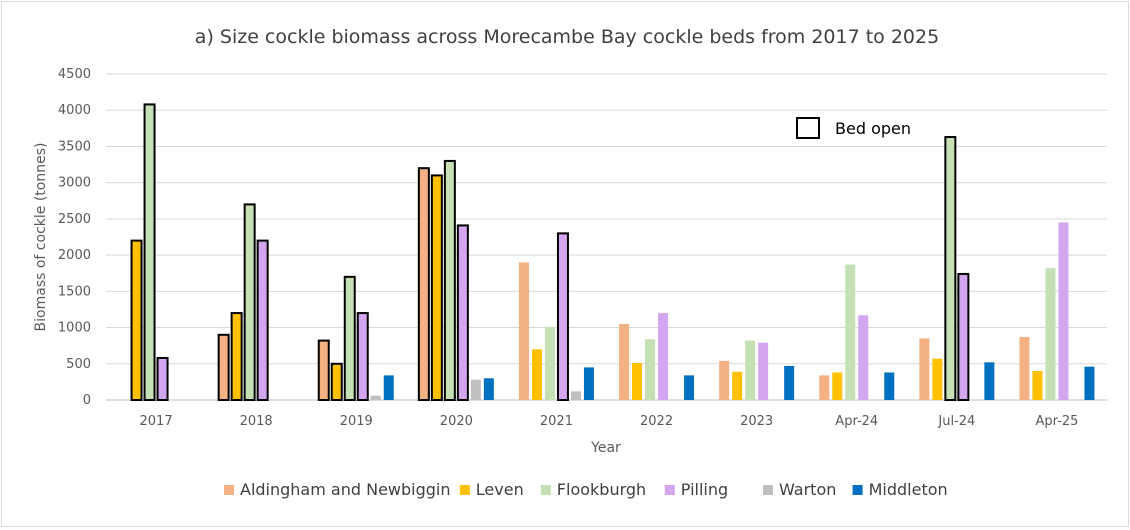 This screenshot has height=530, width=1130. What do you see at coordinates (1056, 421) in the screenshot?
I see `x-tick-label: Apr-25` at bounding box center [1056, 421].